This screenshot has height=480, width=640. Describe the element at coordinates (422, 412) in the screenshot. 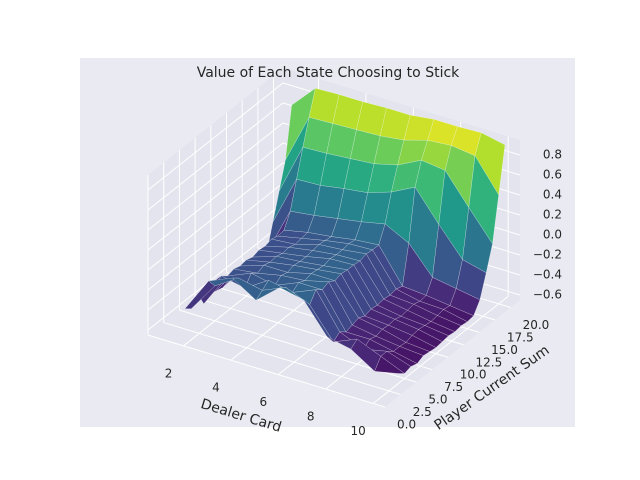

I see `y-tick-label: 2.5` at that location.